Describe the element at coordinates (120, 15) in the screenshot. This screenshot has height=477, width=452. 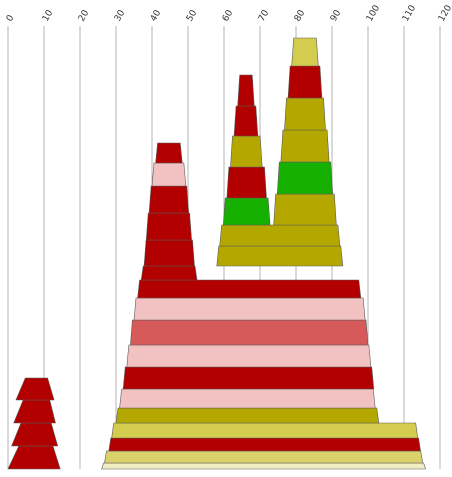
I see `x-tick-label: 30` at that location.